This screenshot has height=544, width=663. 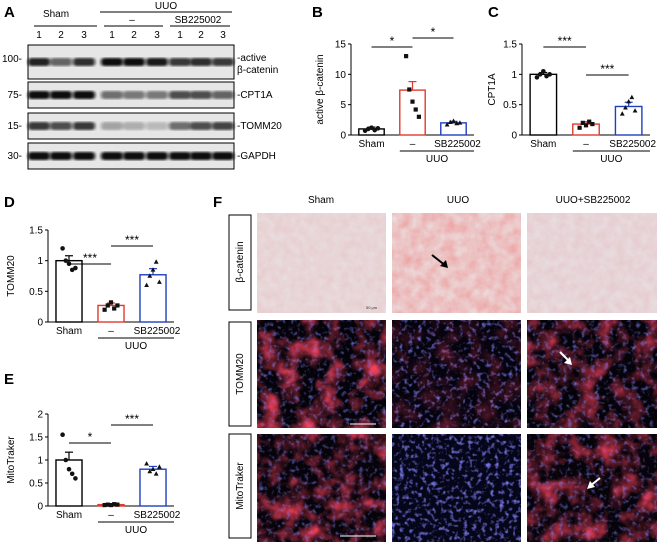 What do you see at coordinates (456, 263) in the screenshot?
I see `micro-bcat-uuo` at bounding box center [456, 263].